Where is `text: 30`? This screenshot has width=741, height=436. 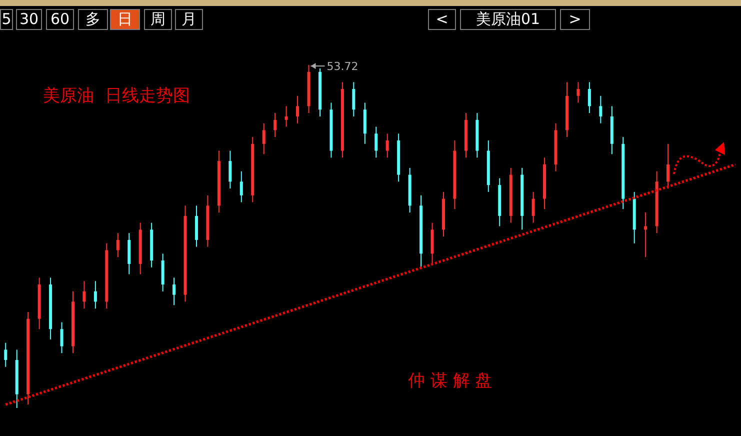 text: 30 is located at coordinates (29, 19).